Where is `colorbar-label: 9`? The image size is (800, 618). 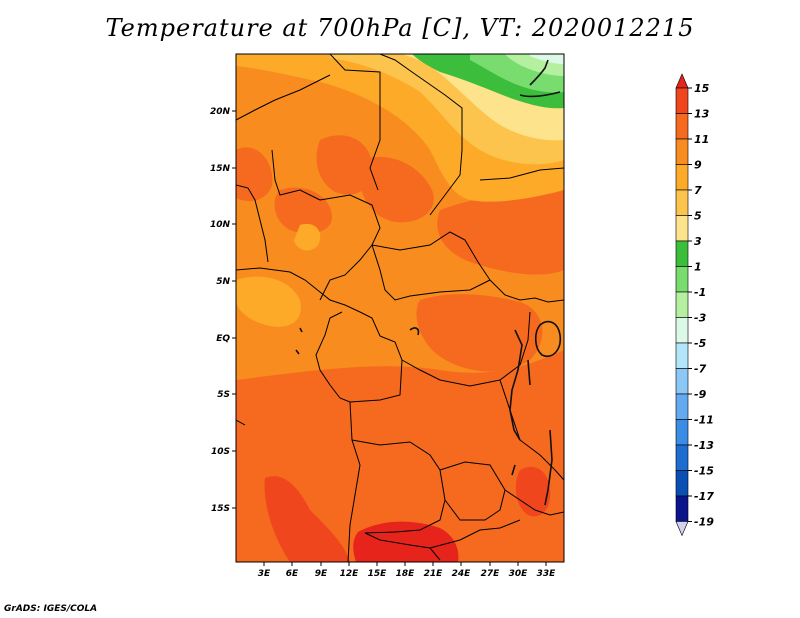
colorbar-label: 9 is located at coordinates (698, 165).